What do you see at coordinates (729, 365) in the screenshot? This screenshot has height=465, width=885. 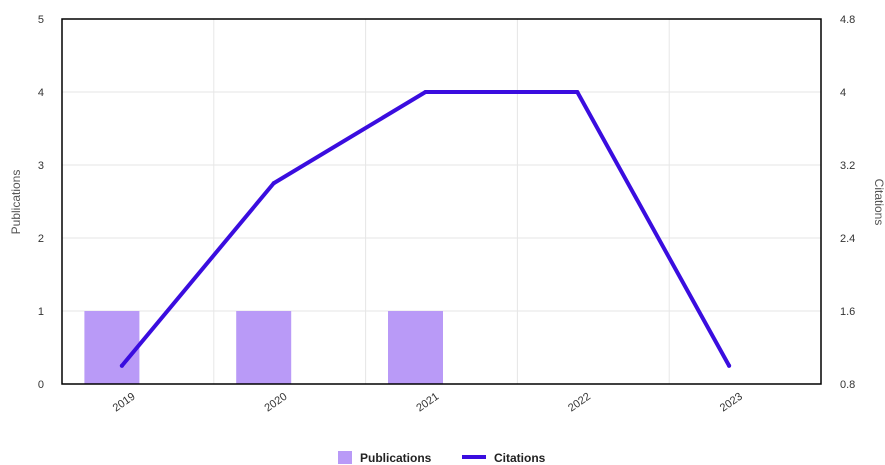 I see `point-citations-2023` at bounding box center [729, 365].